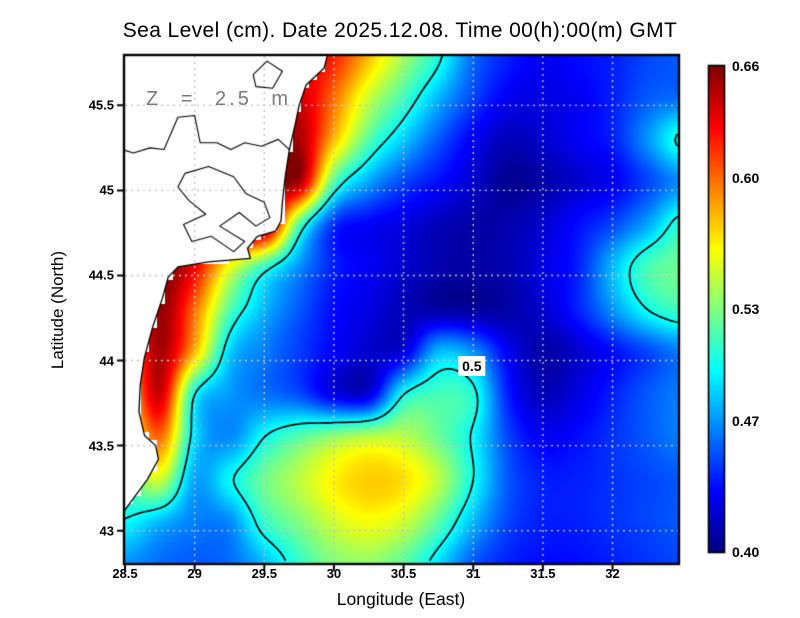 This screenshot has width=800, height=618. What do you see at coordinates (746, 421) in the screenshot?
I see `colorbar-tick-label: 0.47` at bounding box center [746, 421].